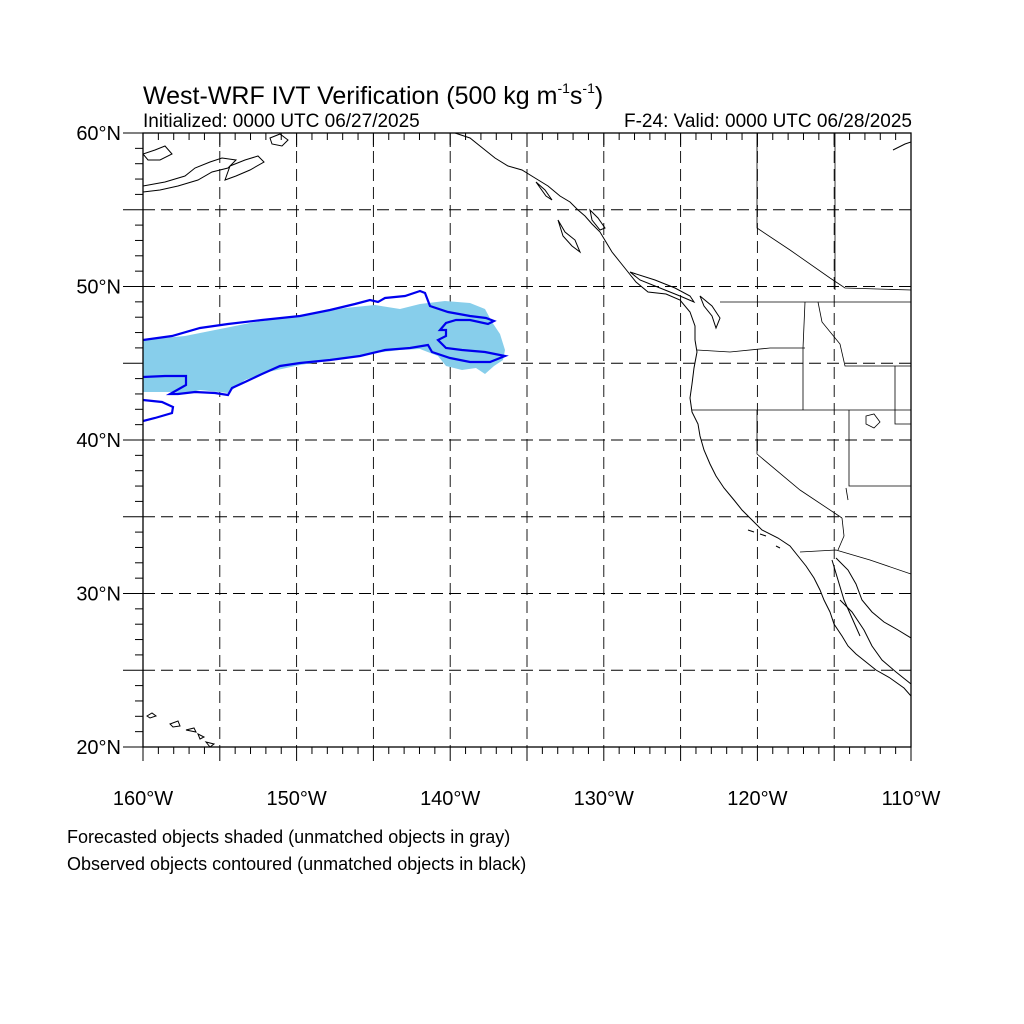 This screenshot has height=1024, width=1024. I want to click on latitude-labels: 60°N 50°N 40°N 30°N 20°N, so click(98, 441).